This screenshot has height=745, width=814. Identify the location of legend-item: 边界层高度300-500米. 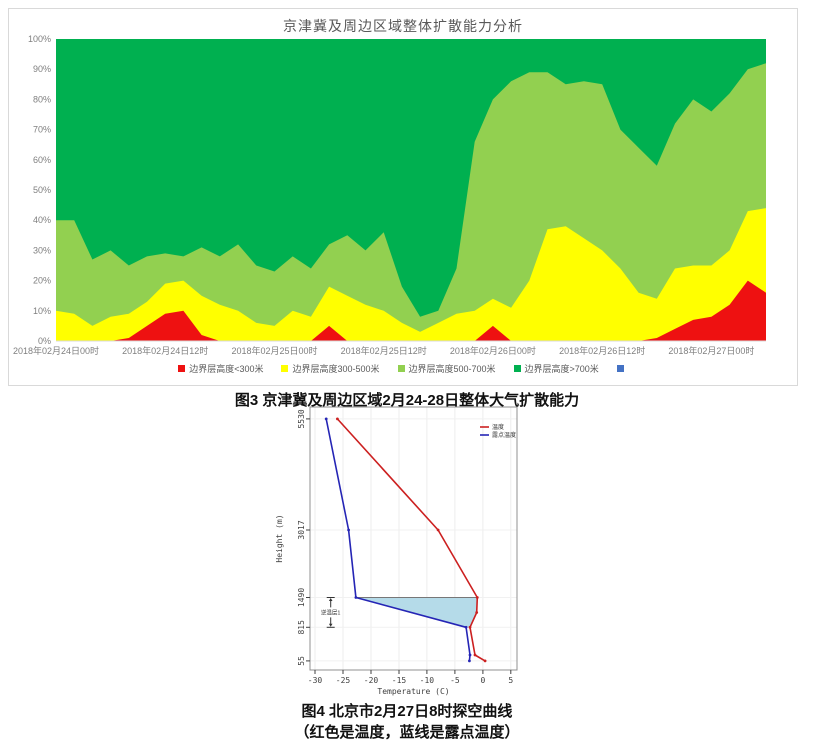
(330, 368).